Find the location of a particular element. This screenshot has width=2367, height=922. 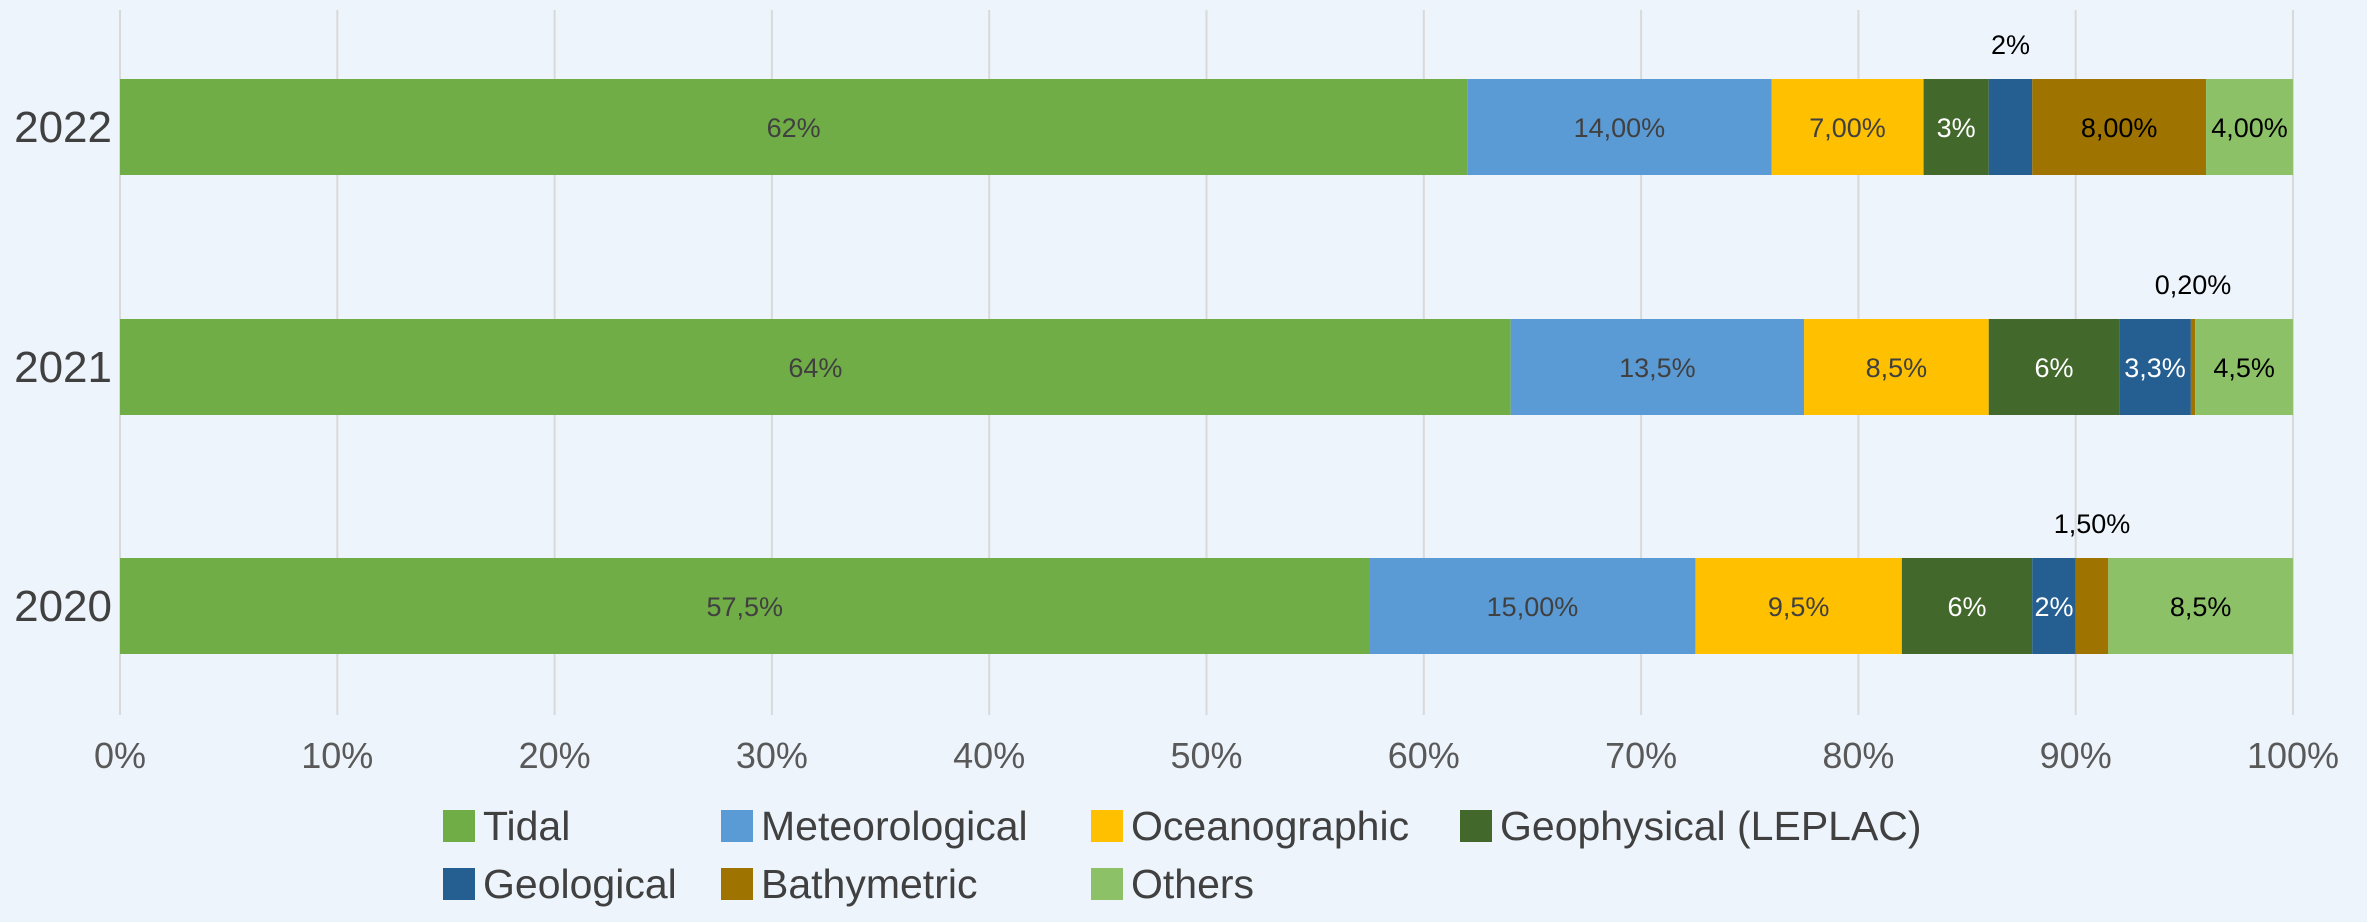

data-label: 0,20% is located at coordinates (2193, 285).